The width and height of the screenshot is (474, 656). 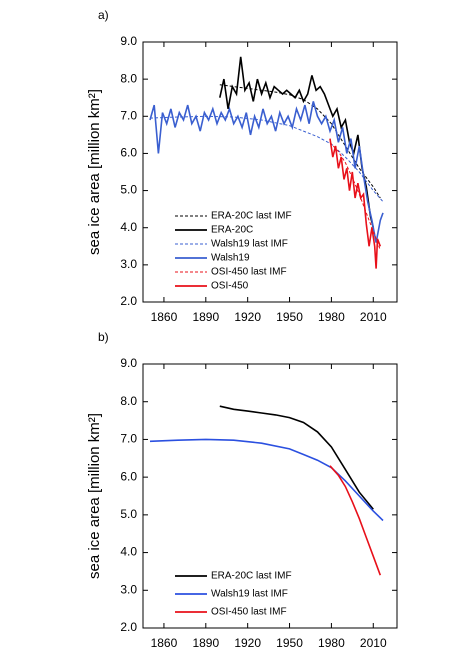 I want to click on legend-label: OSI-450, so click(x=230, y=286).